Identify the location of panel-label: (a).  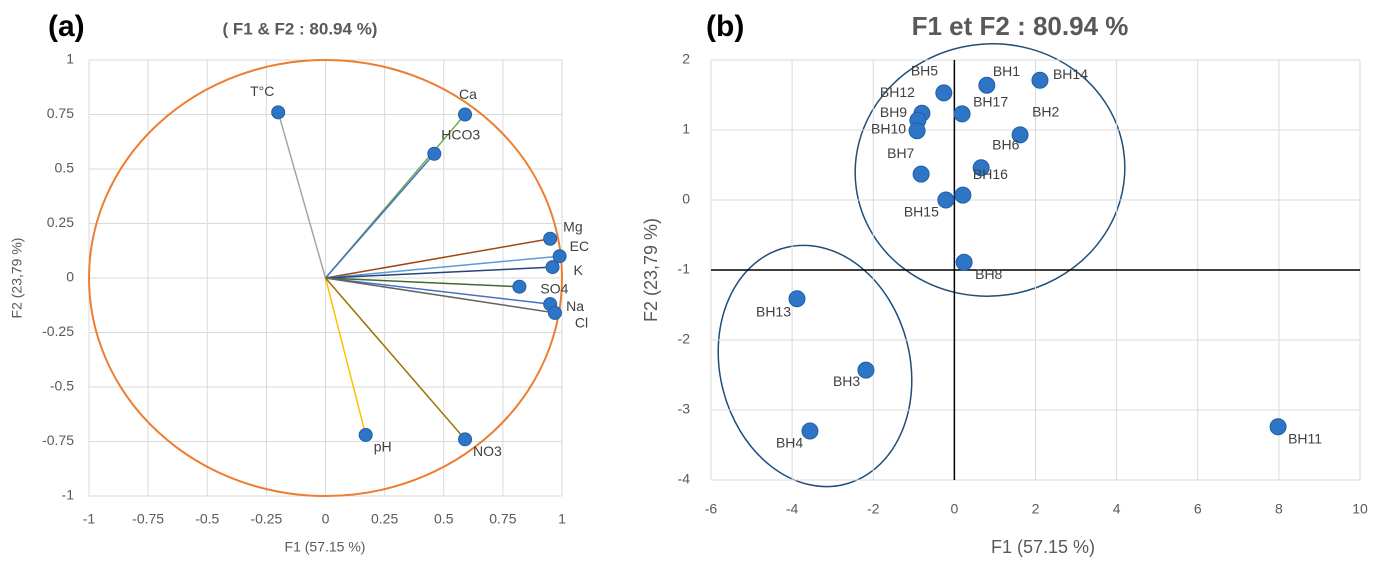
(66, 26).